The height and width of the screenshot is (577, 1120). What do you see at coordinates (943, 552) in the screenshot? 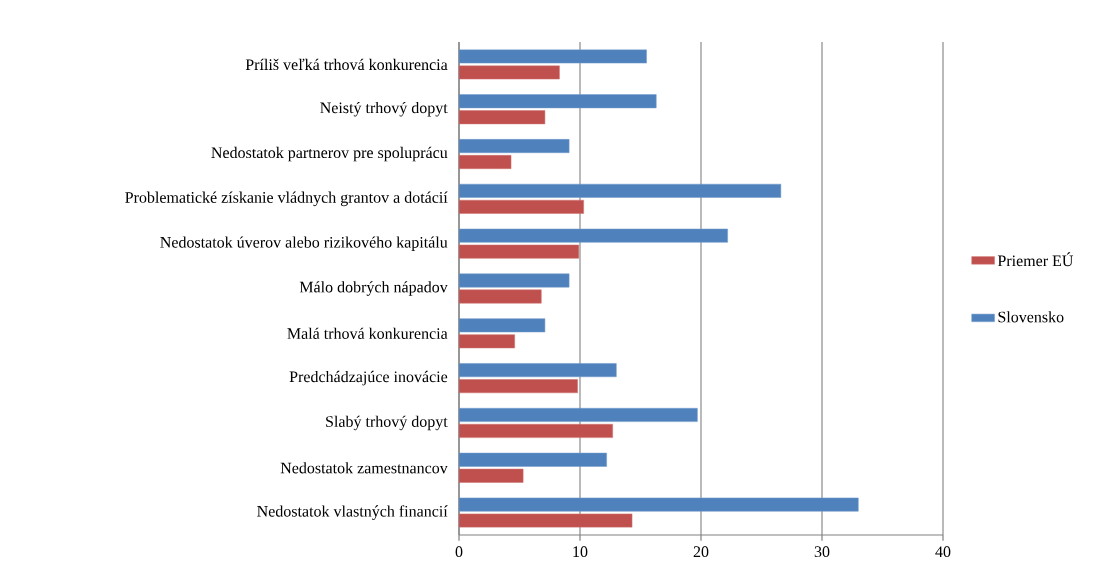
I see `x-tick-label: 40` at bounding box center [943, 552].